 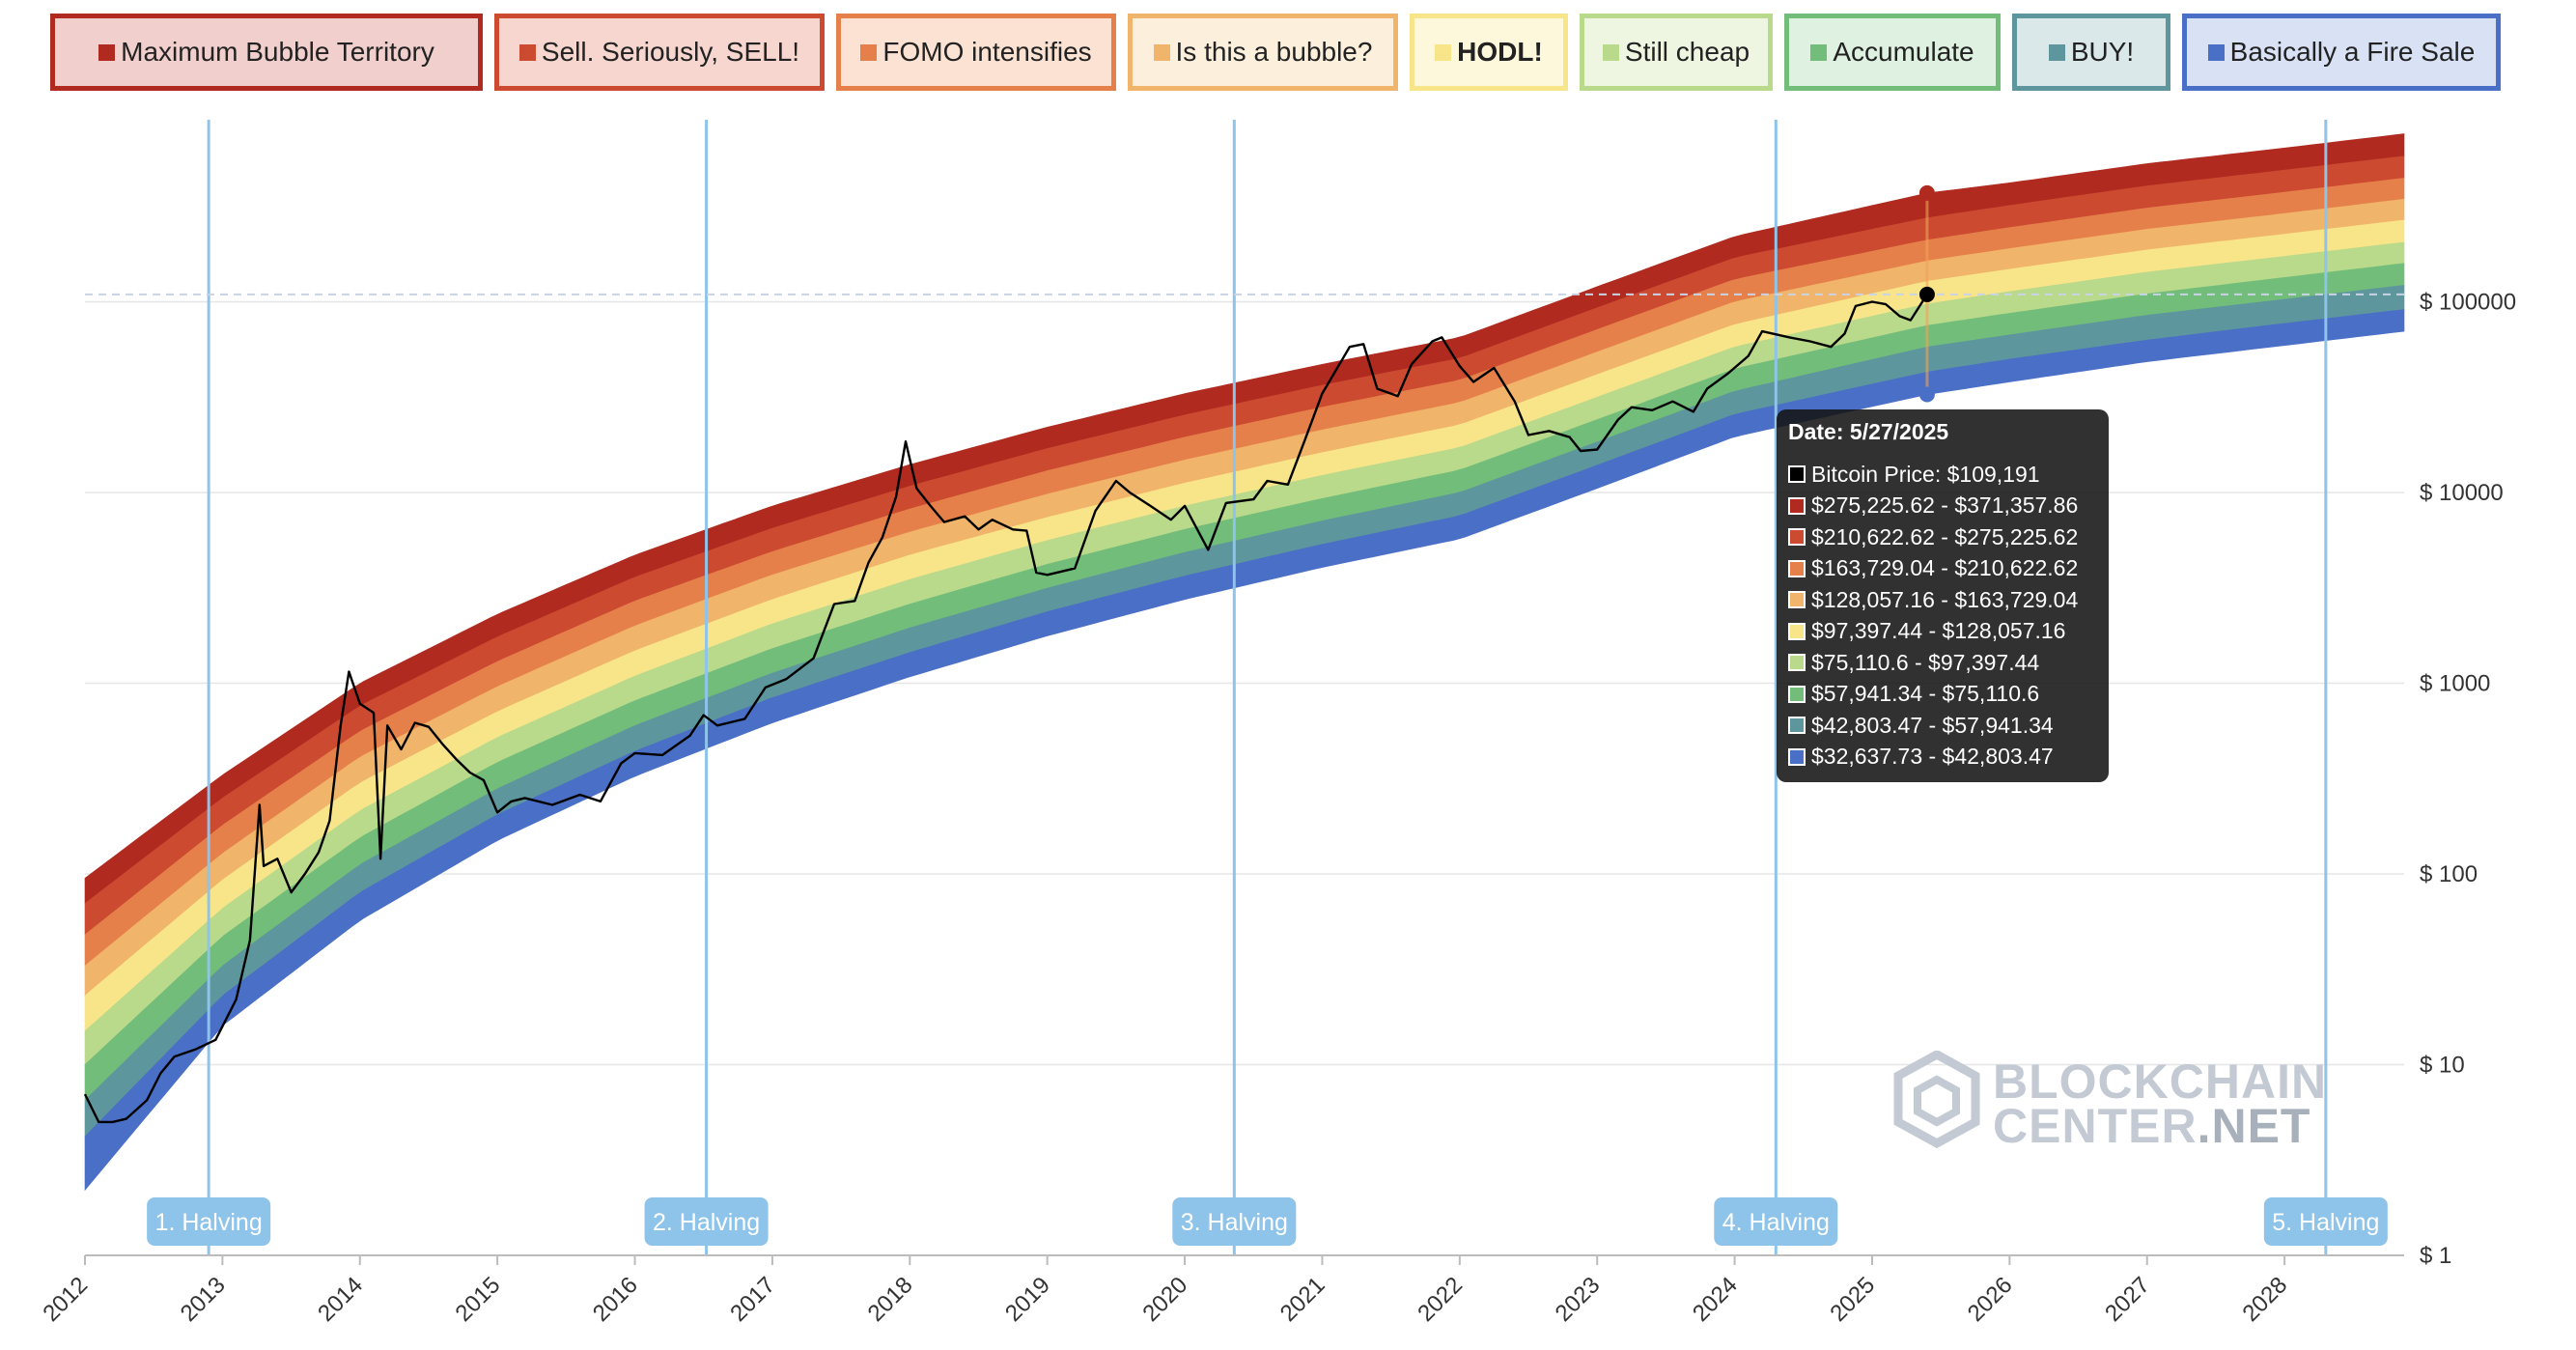 I want to click on tooltip-row: $75,110.6 - $97,397.44, so click(x=1943, y=663).